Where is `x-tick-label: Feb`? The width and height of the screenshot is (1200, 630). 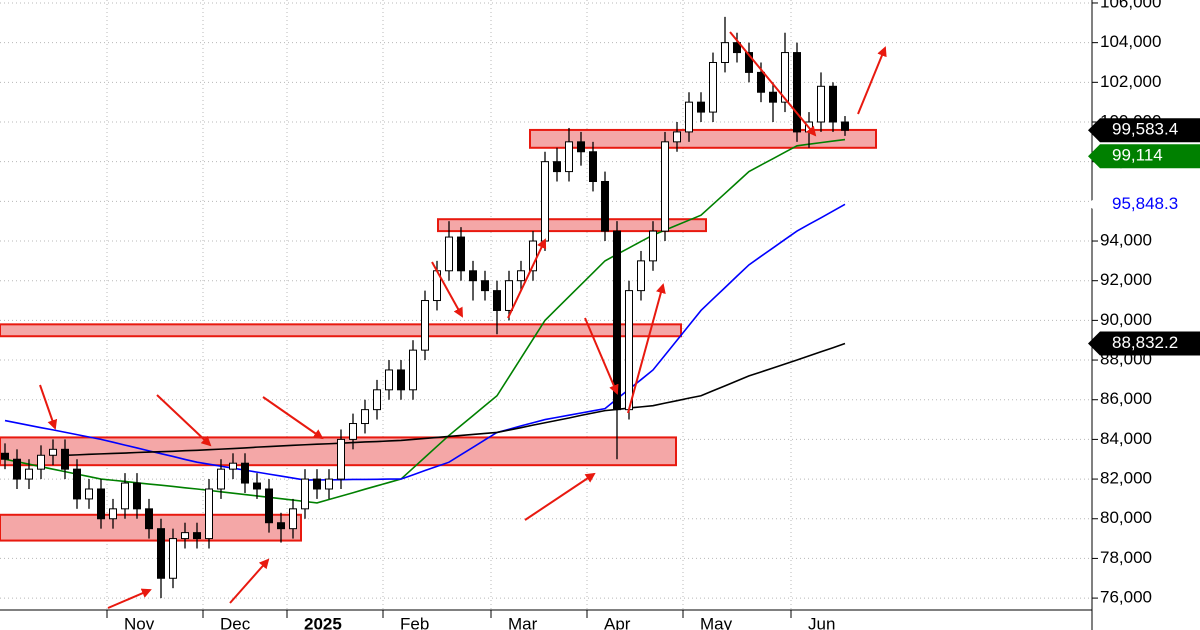 x-tick-label: Feb is located at coordinates (414, 622).